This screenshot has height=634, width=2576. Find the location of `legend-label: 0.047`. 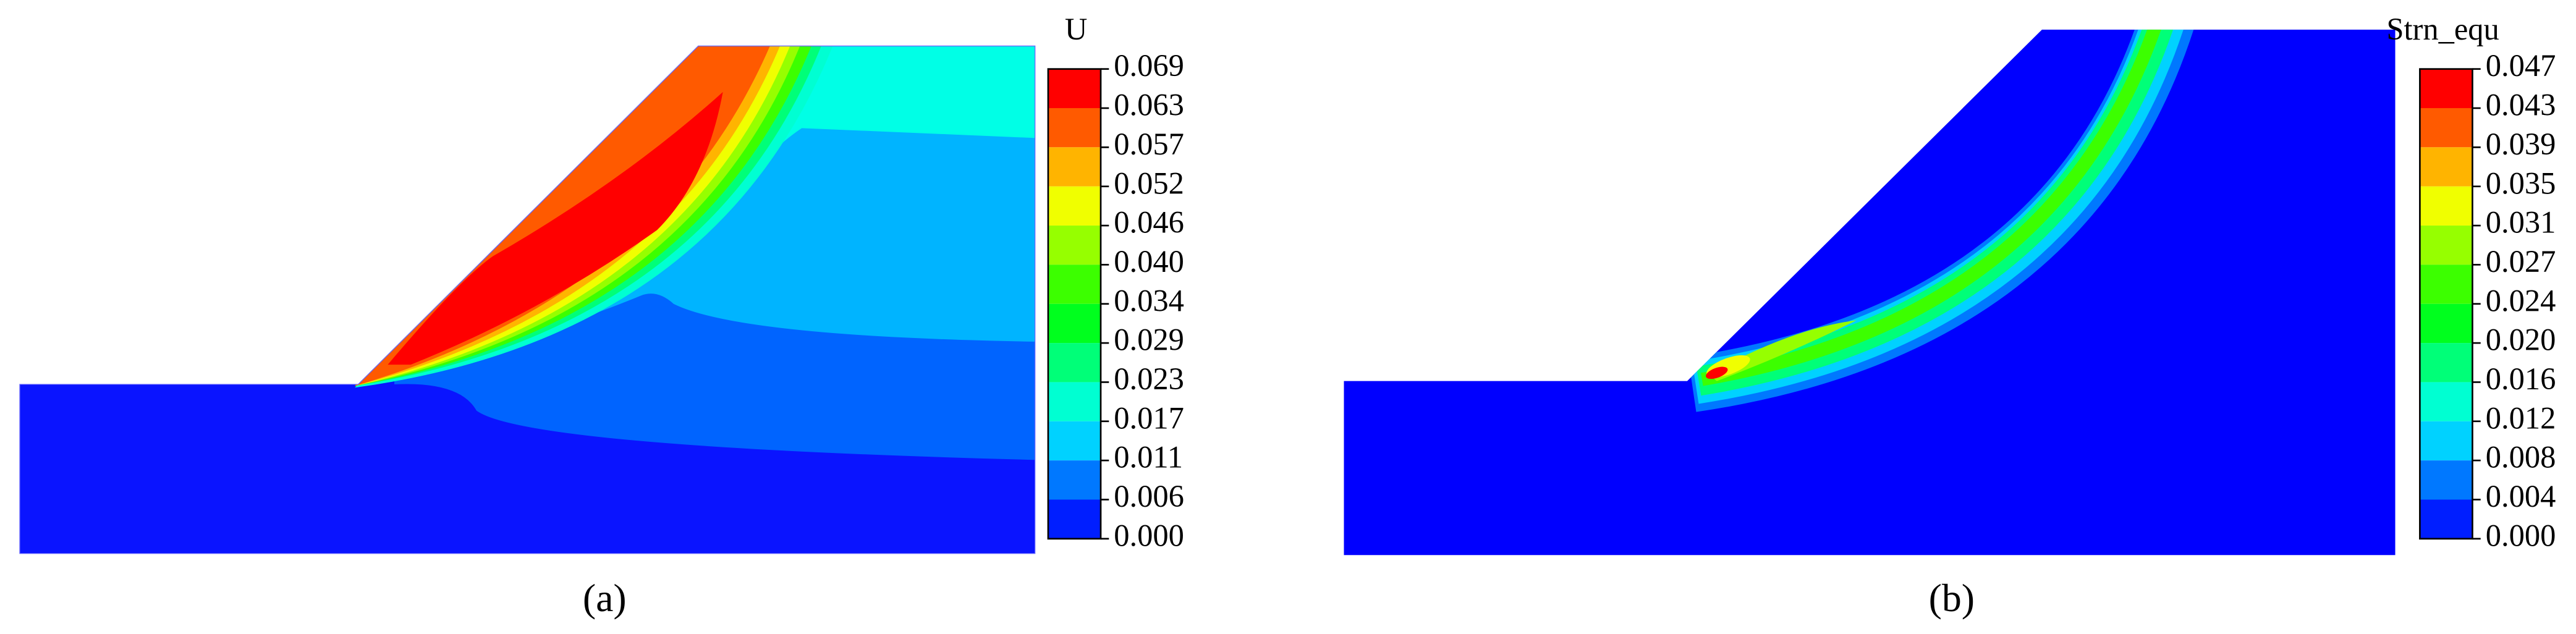

legend-label: 0.047 is located at coordinates (2521, 65).